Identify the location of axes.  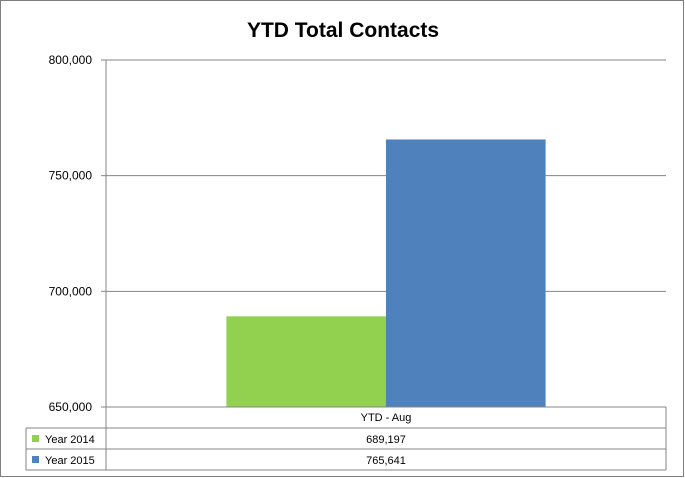
(104, 233).